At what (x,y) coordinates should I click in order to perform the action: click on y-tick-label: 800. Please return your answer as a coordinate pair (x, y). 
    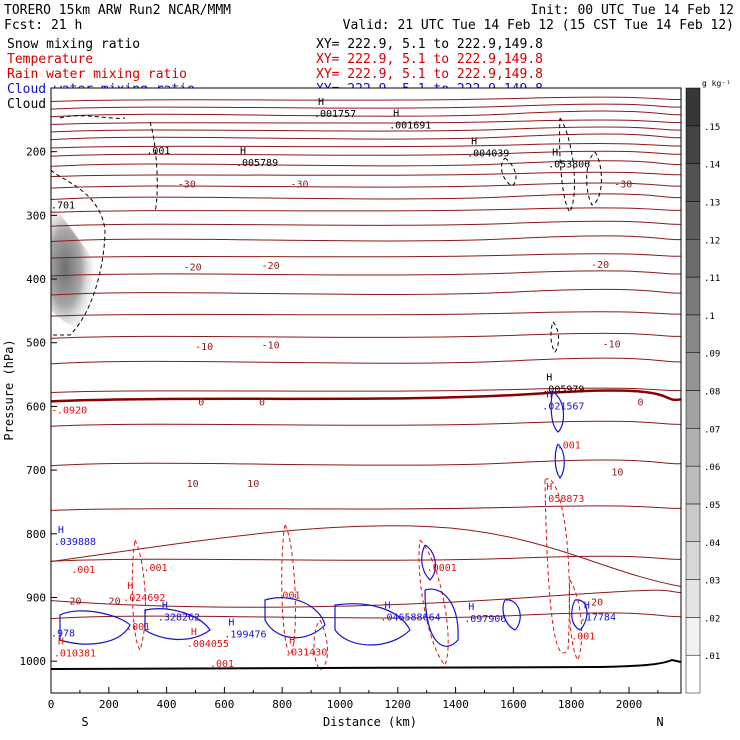
    Looking at the image, I should click on (36, 534).